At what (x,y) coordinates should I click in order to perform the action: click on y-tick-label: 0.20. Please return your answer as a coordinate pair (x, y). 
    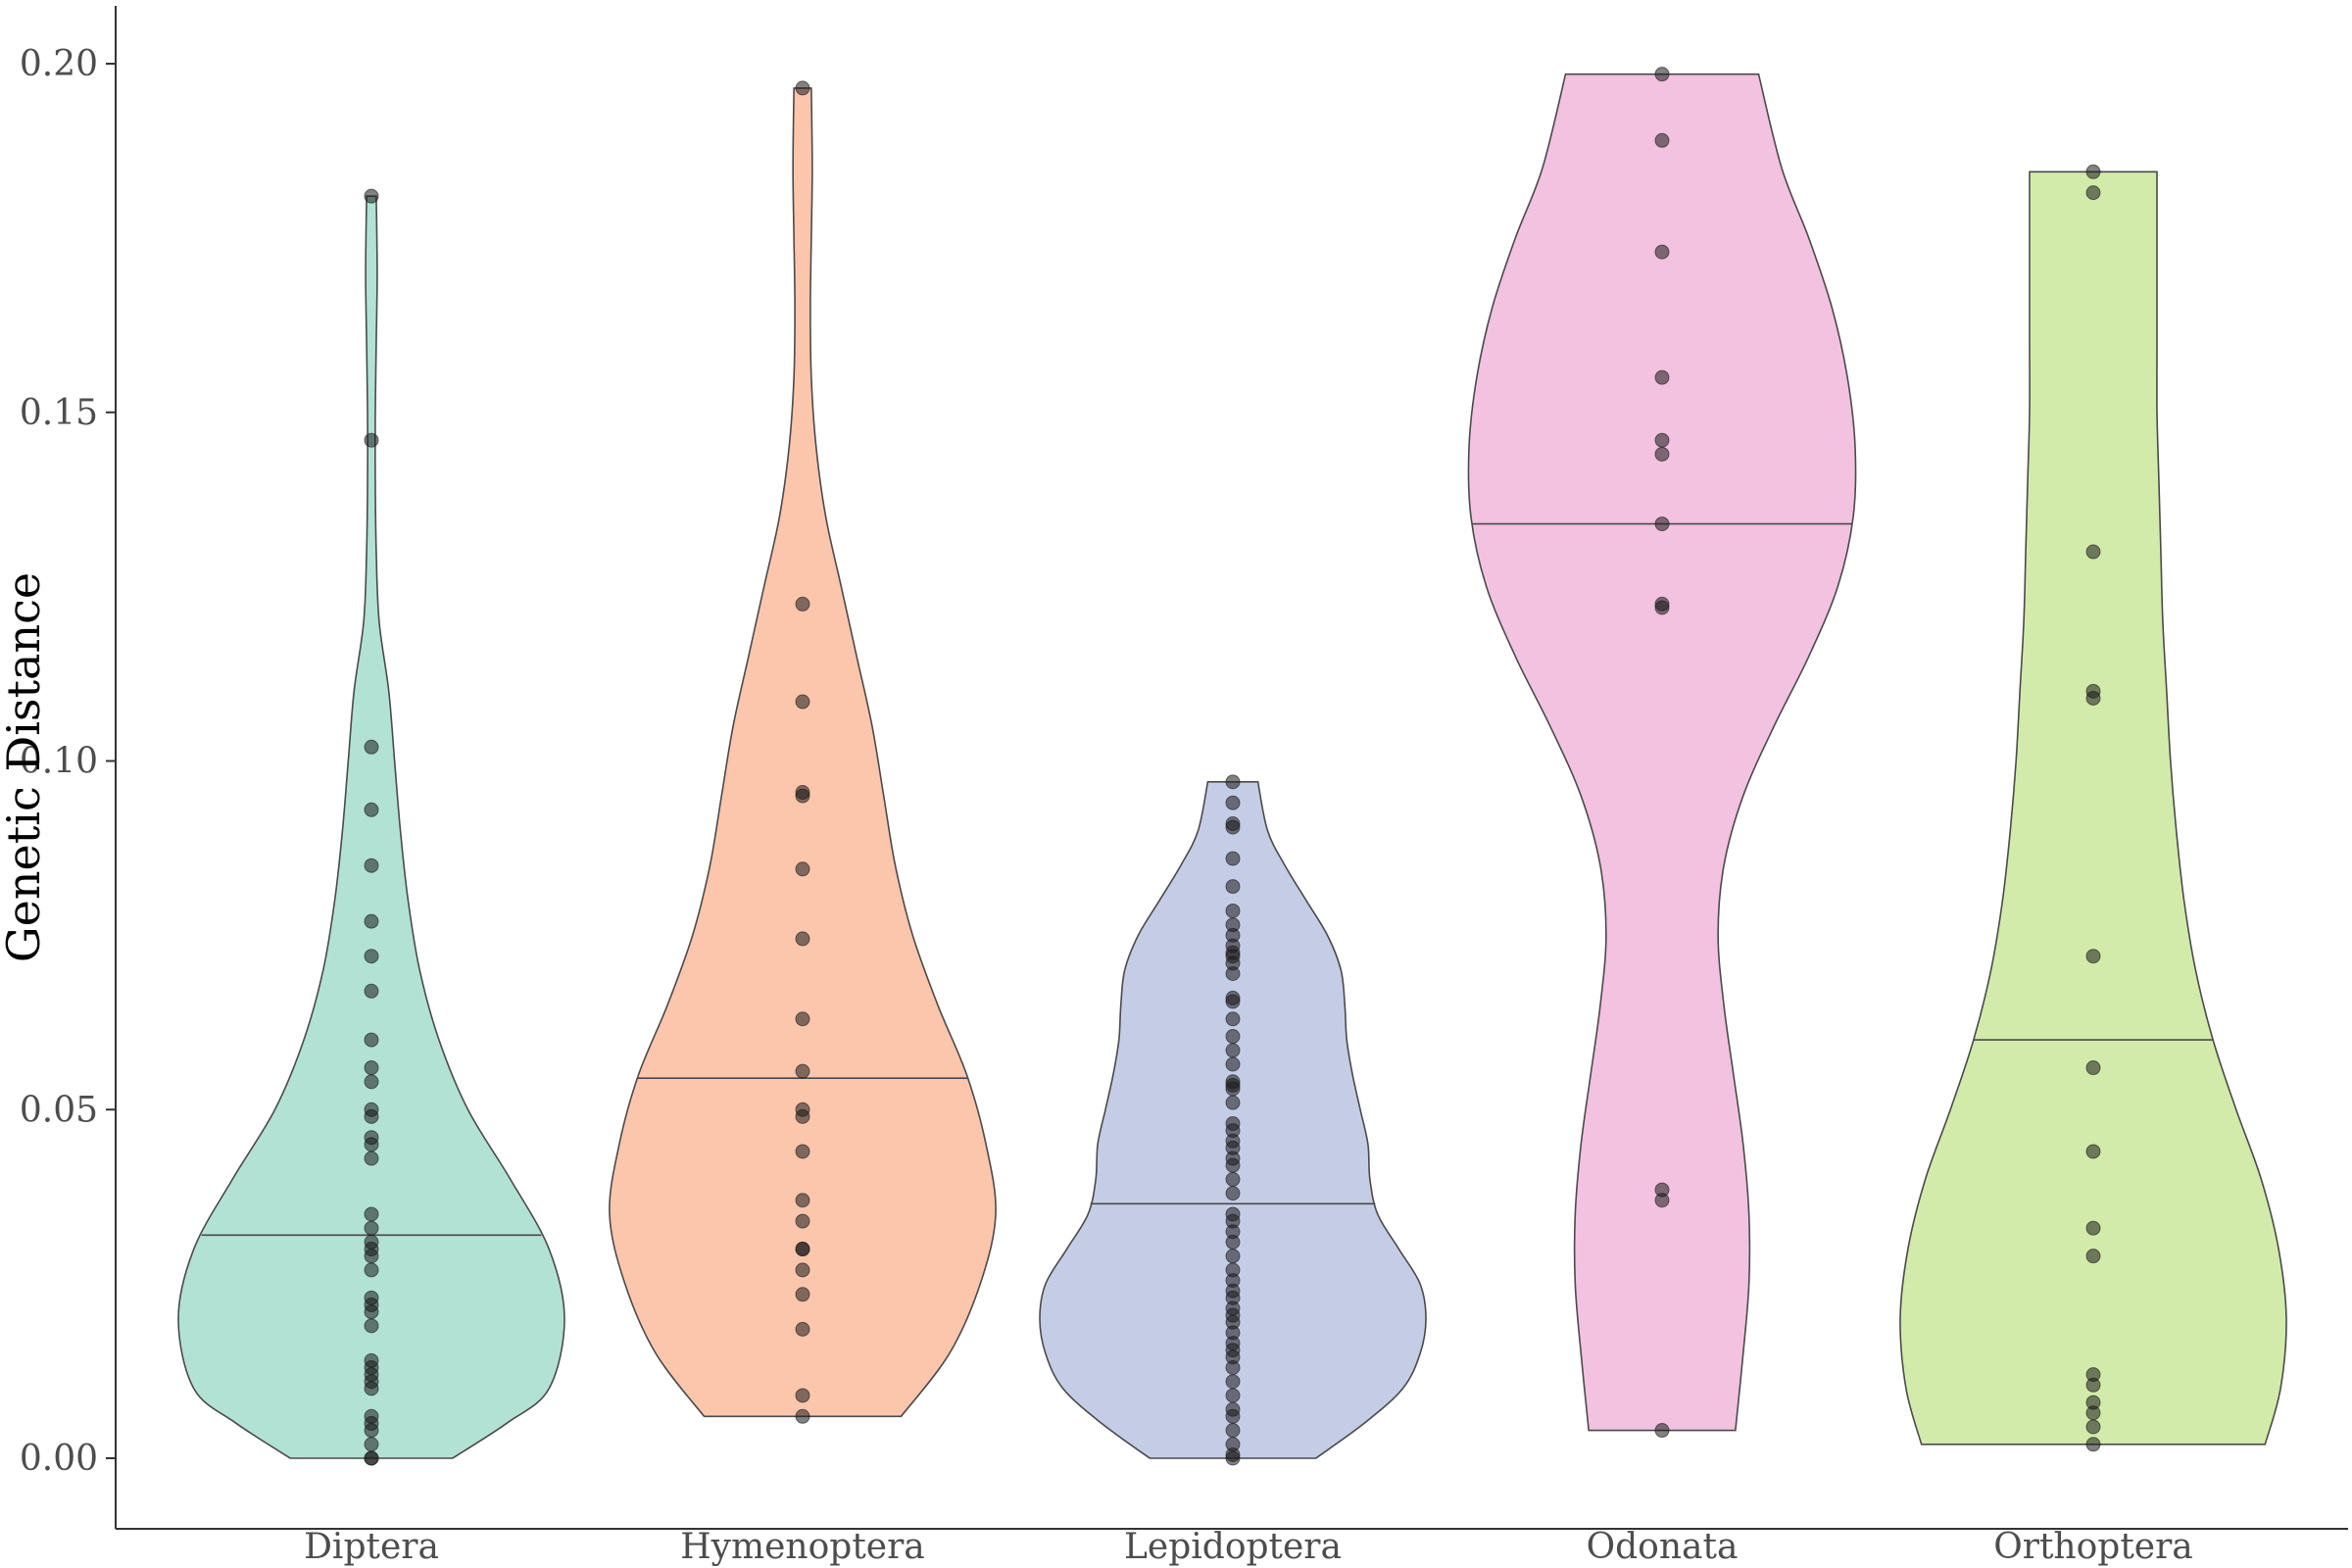
    Looking at the image, I should click on (59, 64).